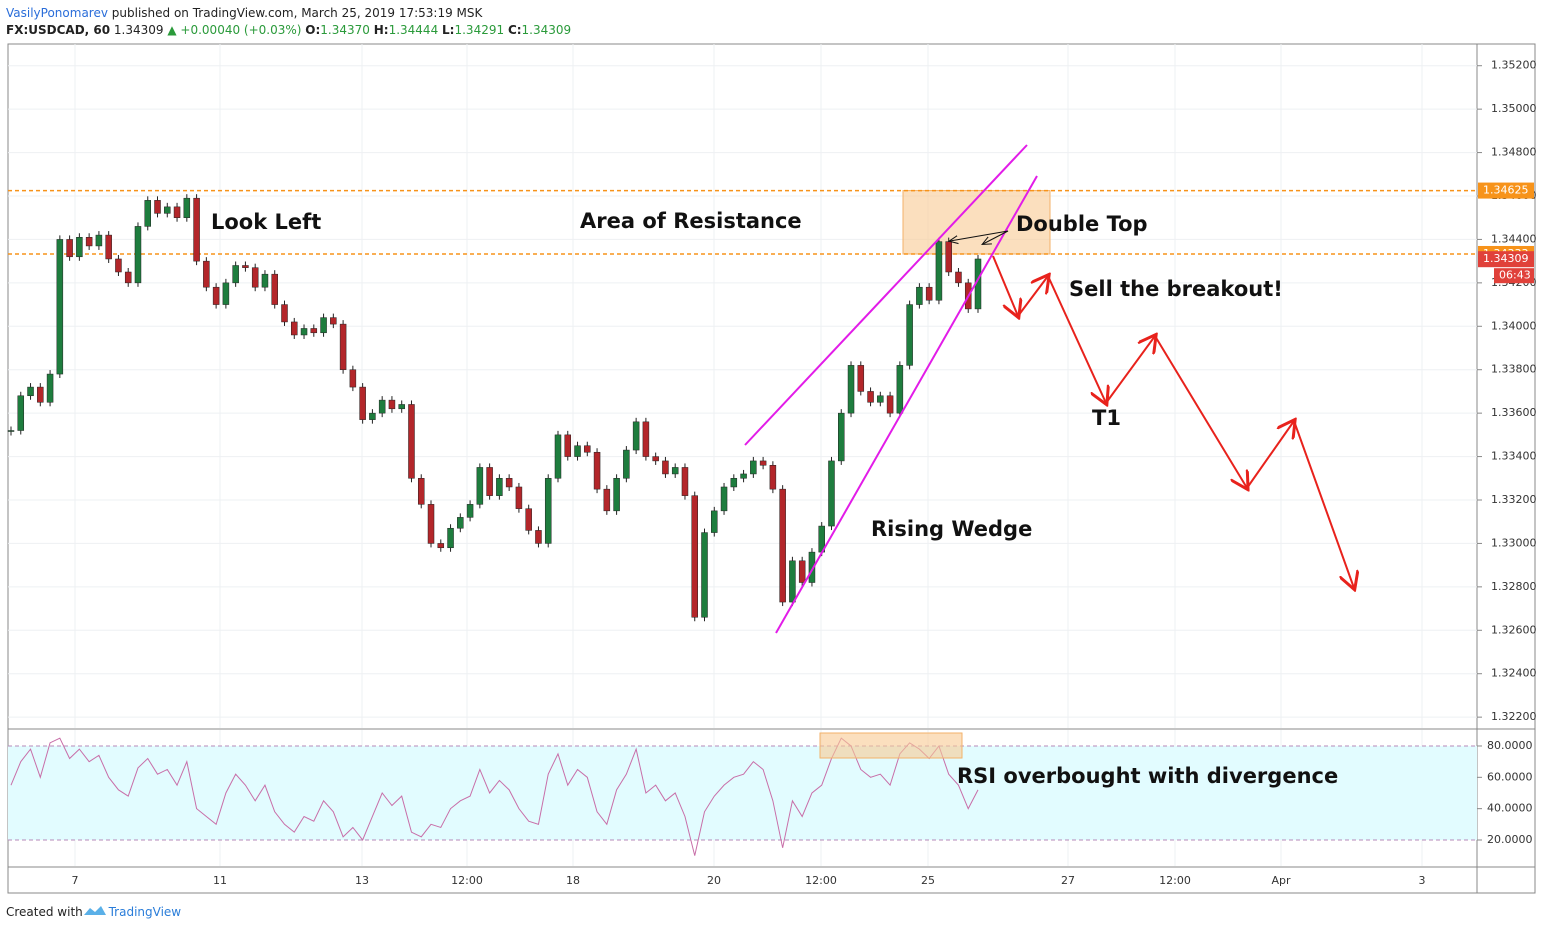 This screenshot has height=930, width=1541. I want to click on y-tick-label: 1.33200, so click(1514, 499).